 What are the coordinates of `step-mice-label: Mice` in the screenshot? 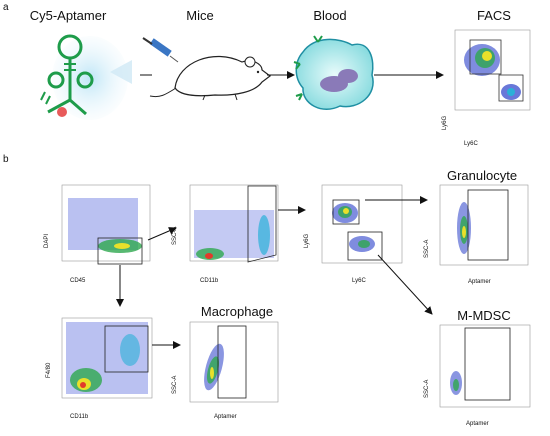 It's located at (199, 15).